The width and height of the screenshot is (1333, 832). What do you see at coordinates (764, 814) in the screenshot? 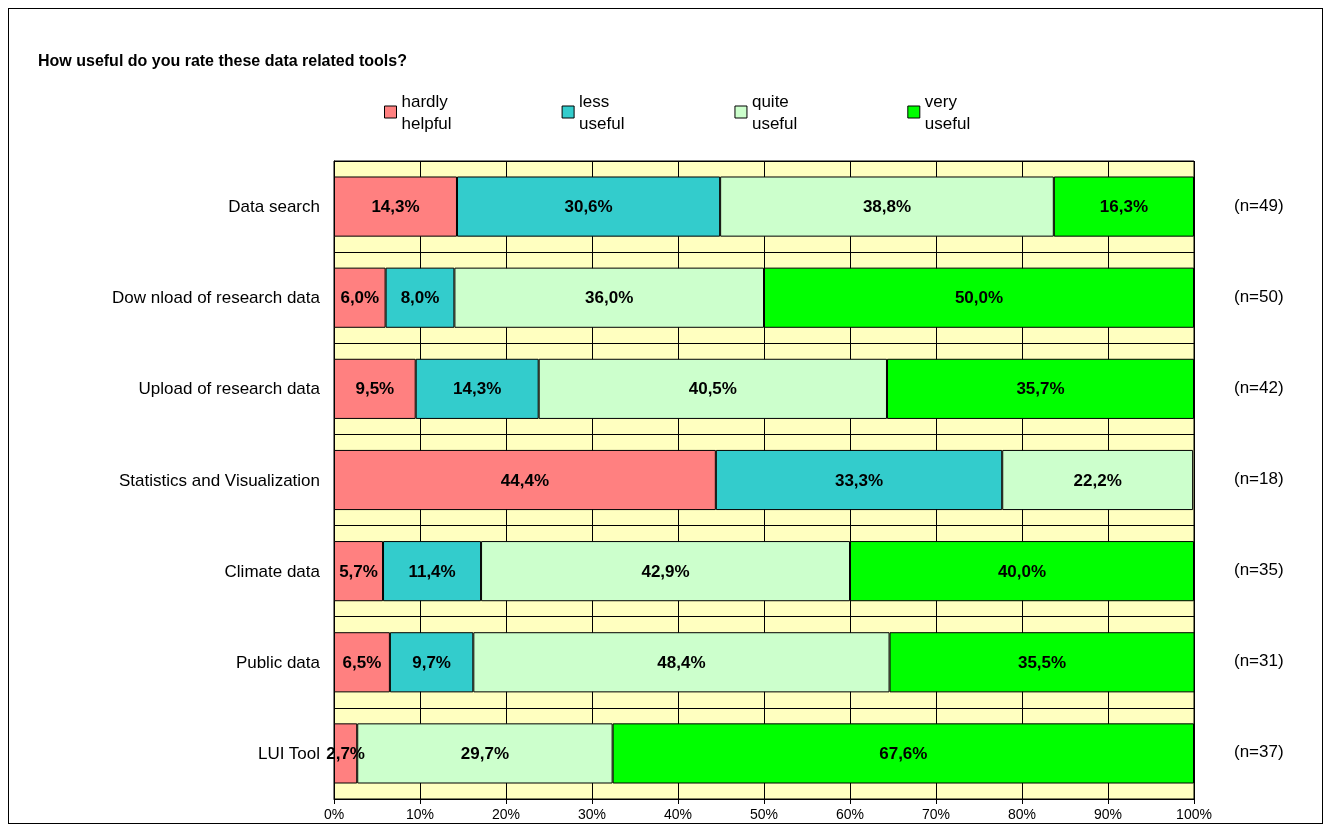
I see `x-tick-label: 50%` at bounding box center [764, 814].